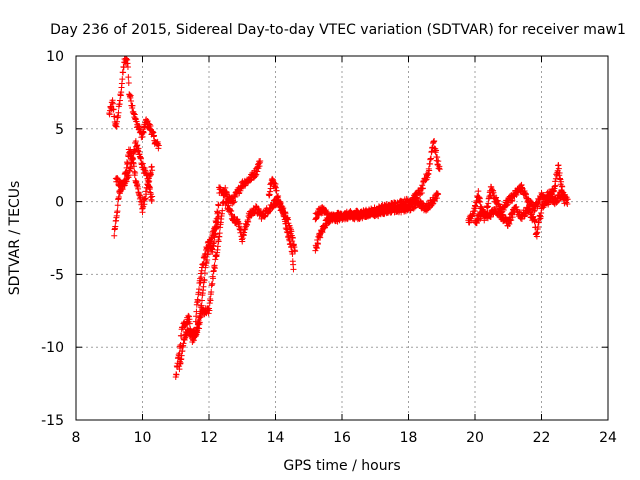  I want to click on x-tick-label: 16, so click(342, 438).